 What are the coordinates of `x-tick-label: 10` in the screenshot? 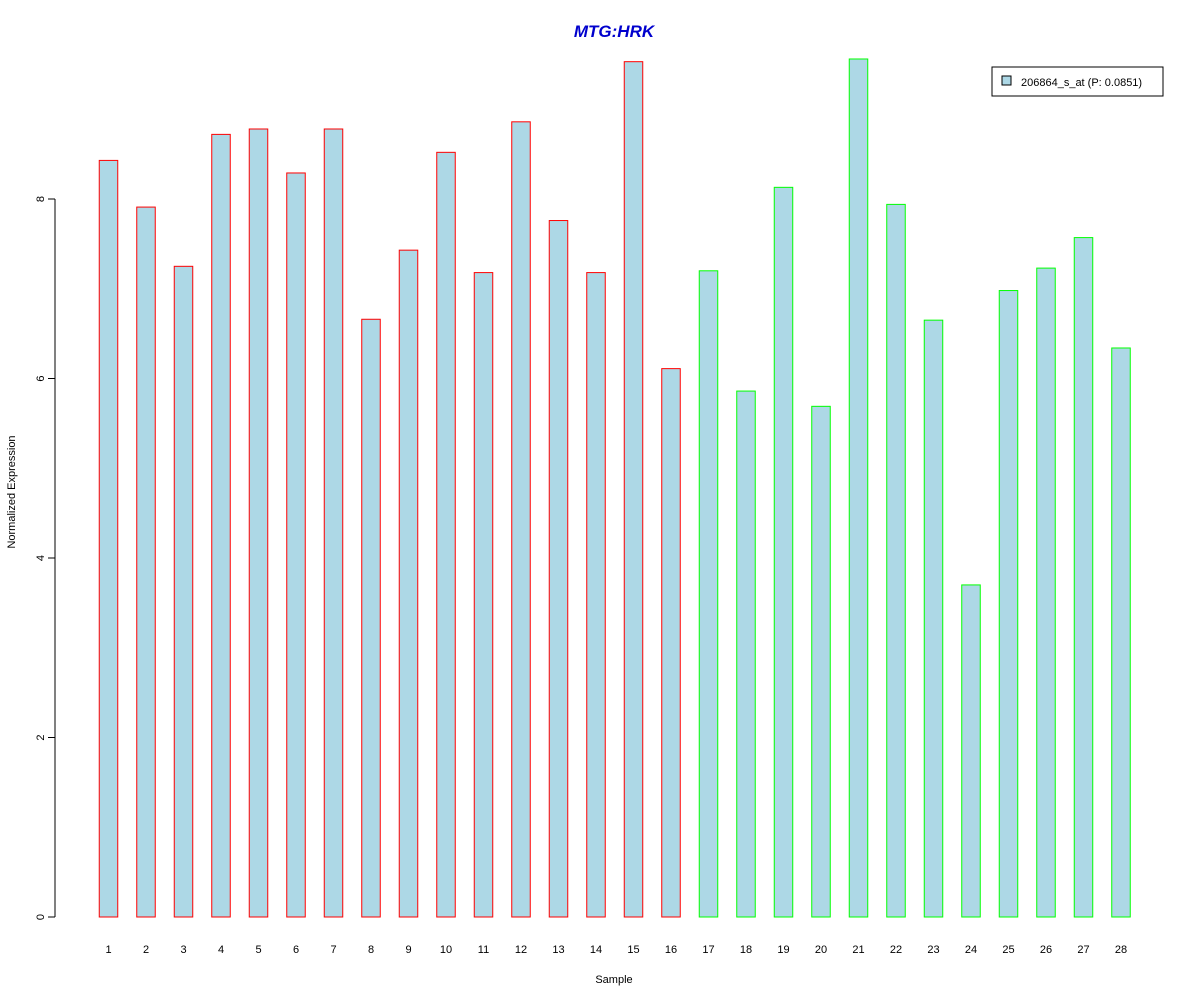 It's located at (446, 950).